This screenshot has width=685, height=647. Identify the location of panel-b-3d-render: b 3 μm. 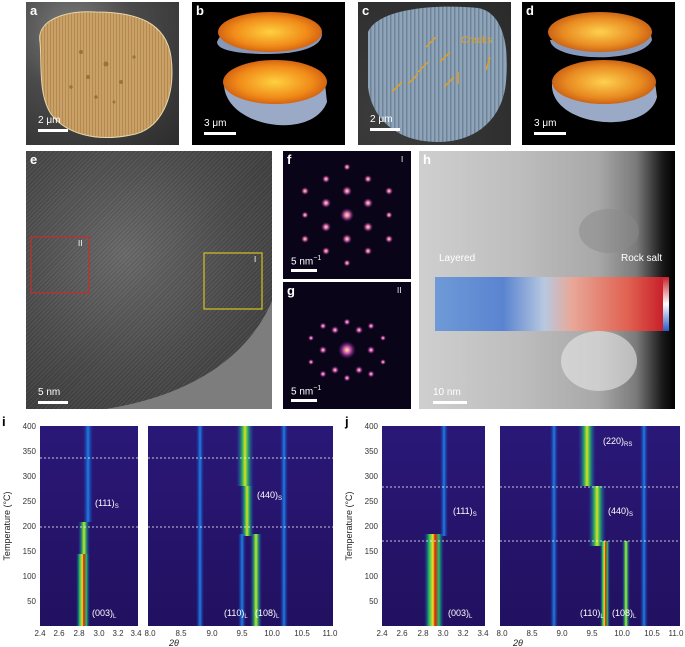
(268, 73).